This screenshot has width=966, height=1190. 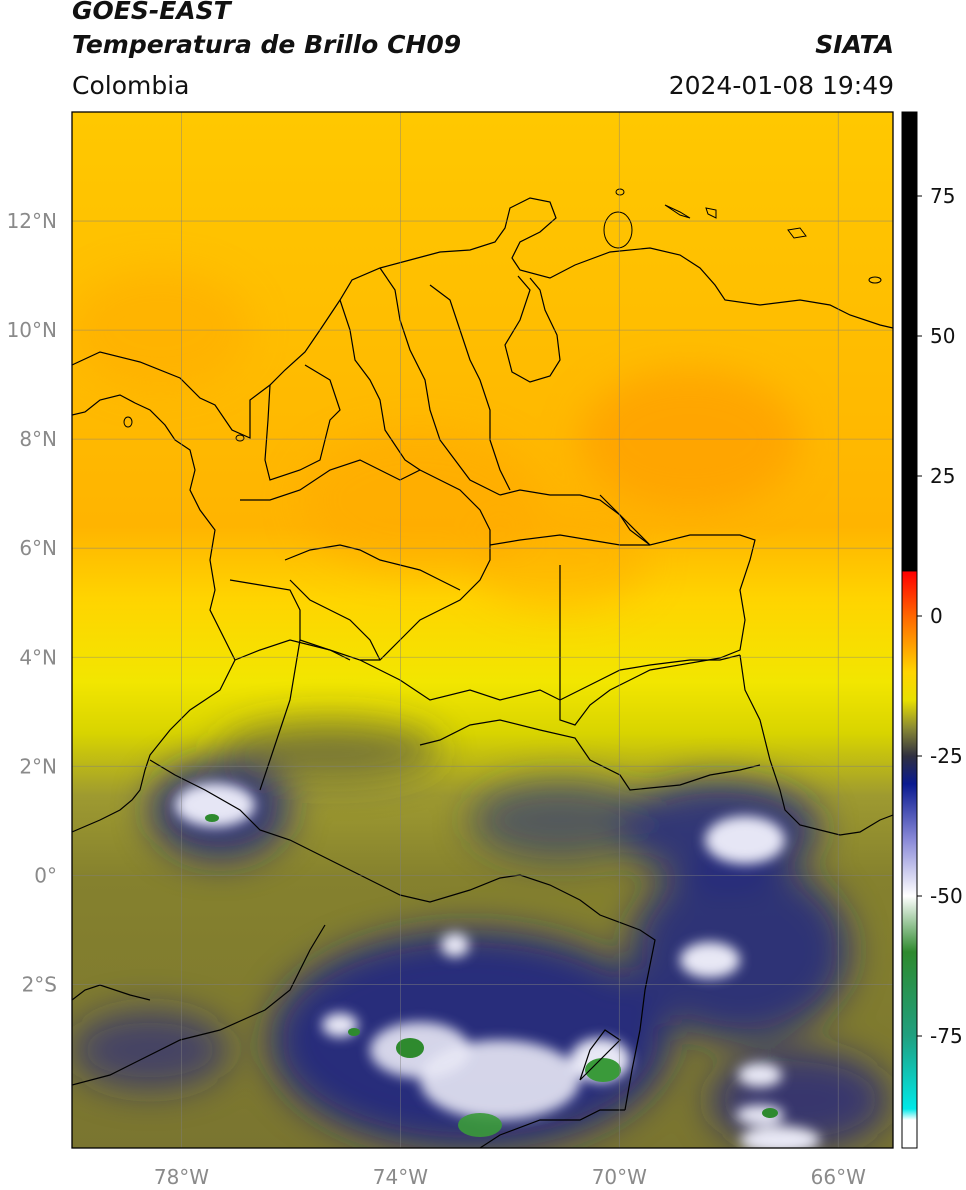 I want to click on lat-tick-label: 2°S, so click(x=39, y=984).